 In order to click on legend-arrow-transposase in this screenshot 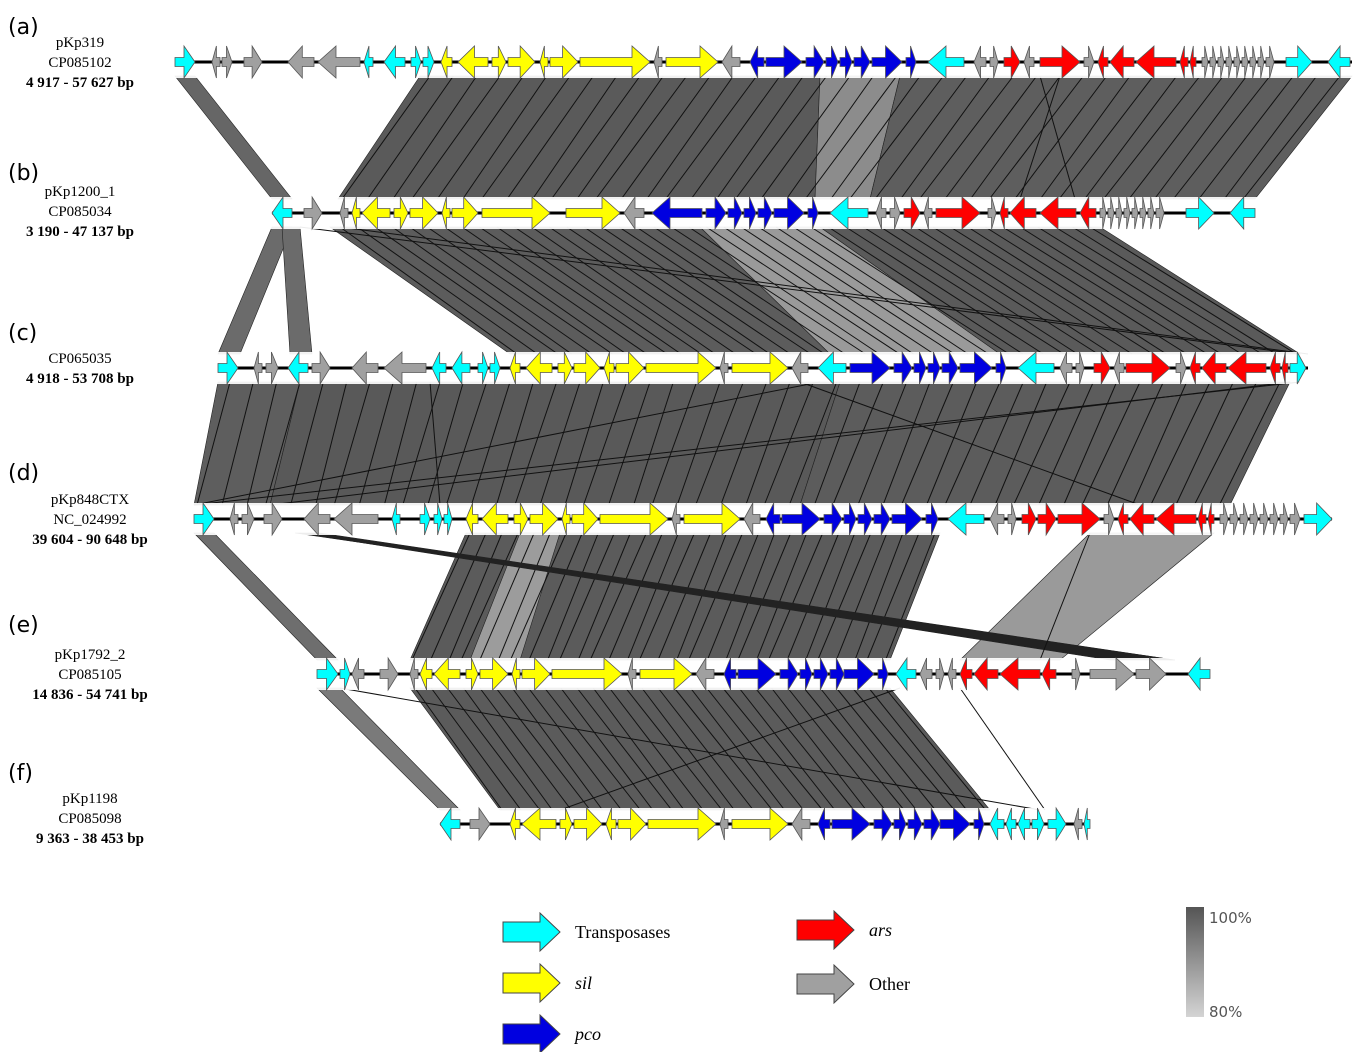, I will do `click(531, 932)`.